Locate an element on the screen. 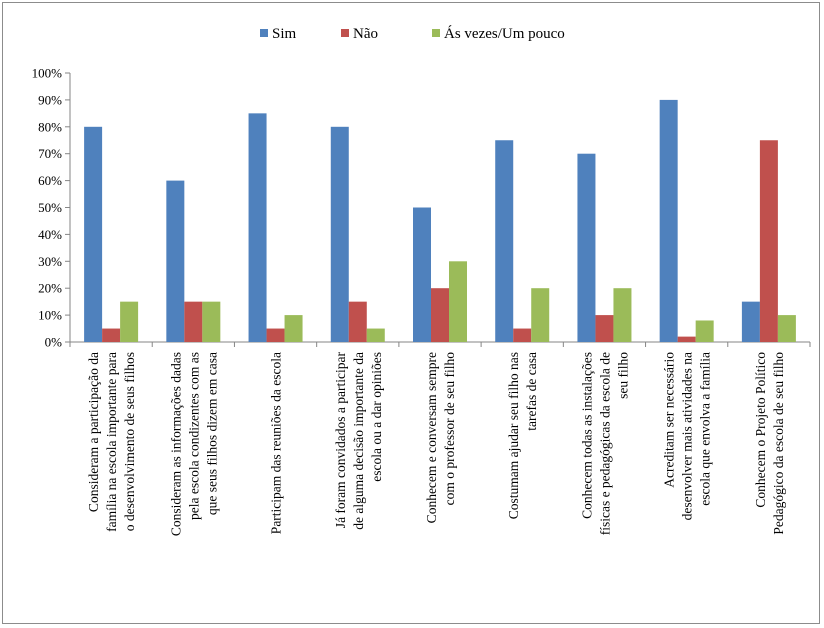 The width and height of the screenshot is (824, 628). y-tick-label: 50% is located at coordinates (50, 207).